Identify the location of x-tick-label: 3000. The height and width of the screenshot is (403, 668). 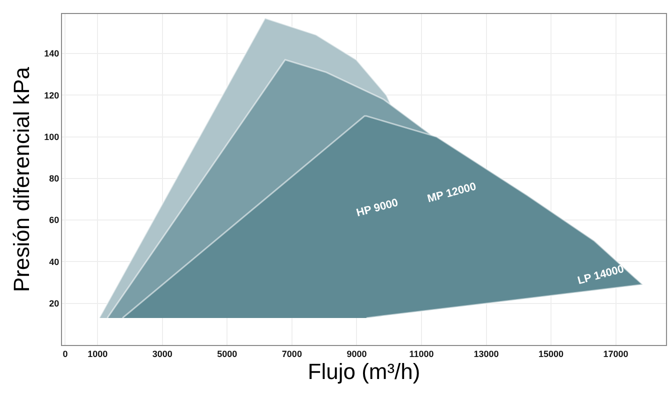
(162, 353).